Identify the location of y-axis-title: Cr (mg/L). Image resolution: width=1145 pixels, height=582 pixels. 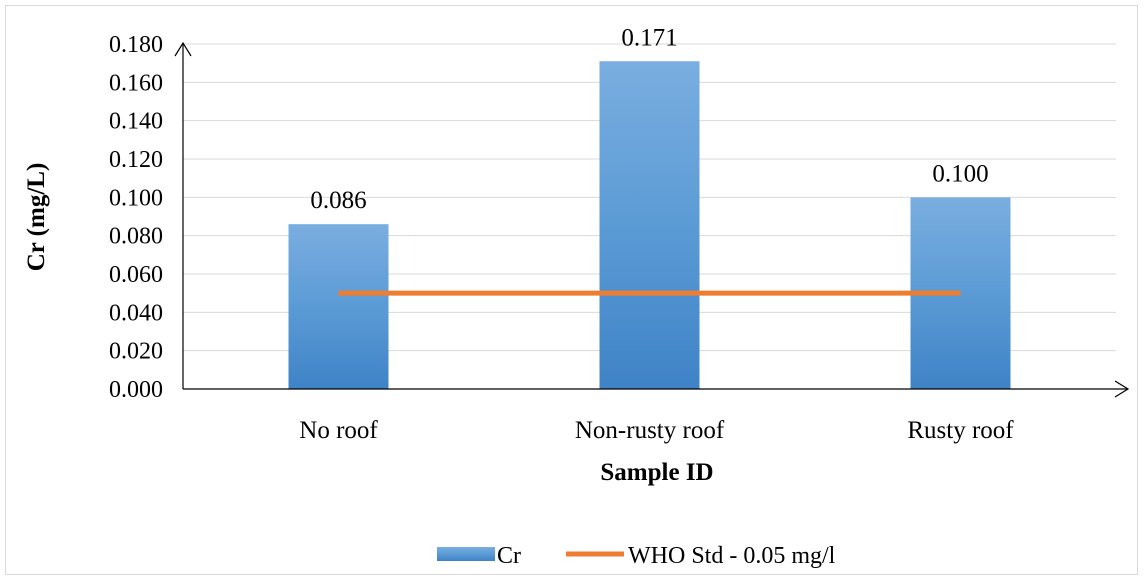
(36, 217).